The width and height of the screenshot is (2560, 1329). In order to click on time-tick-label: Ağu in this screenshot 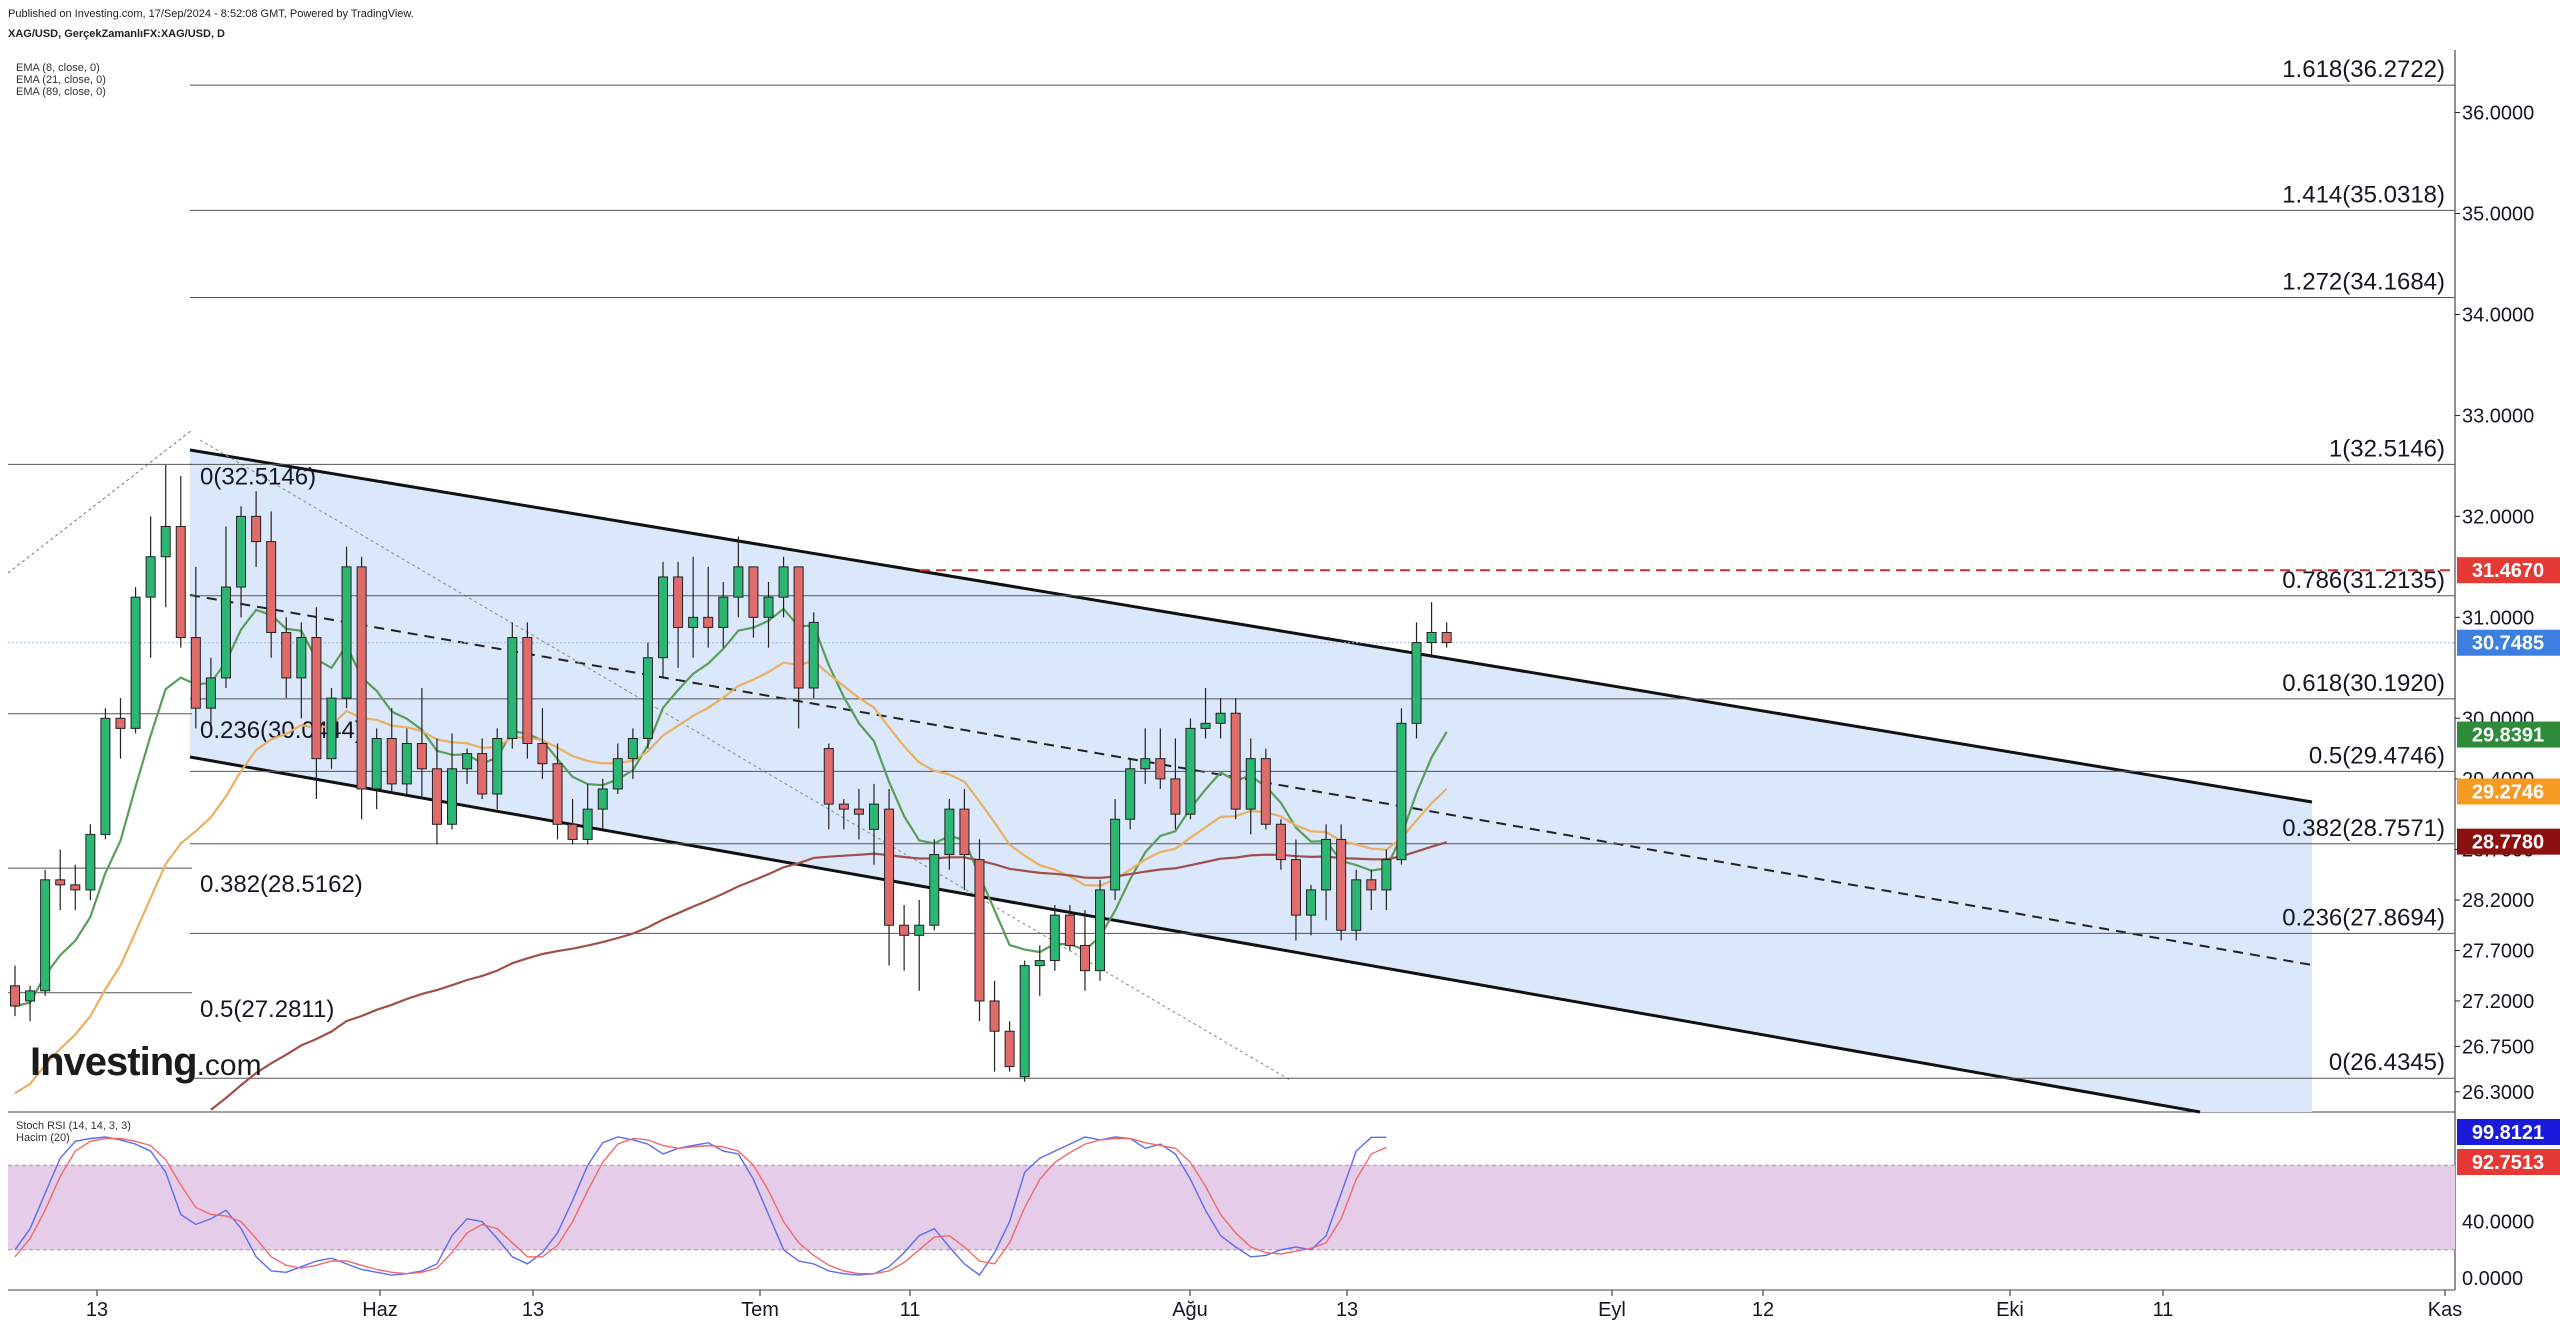, I will do `click(1190, 1310)`.